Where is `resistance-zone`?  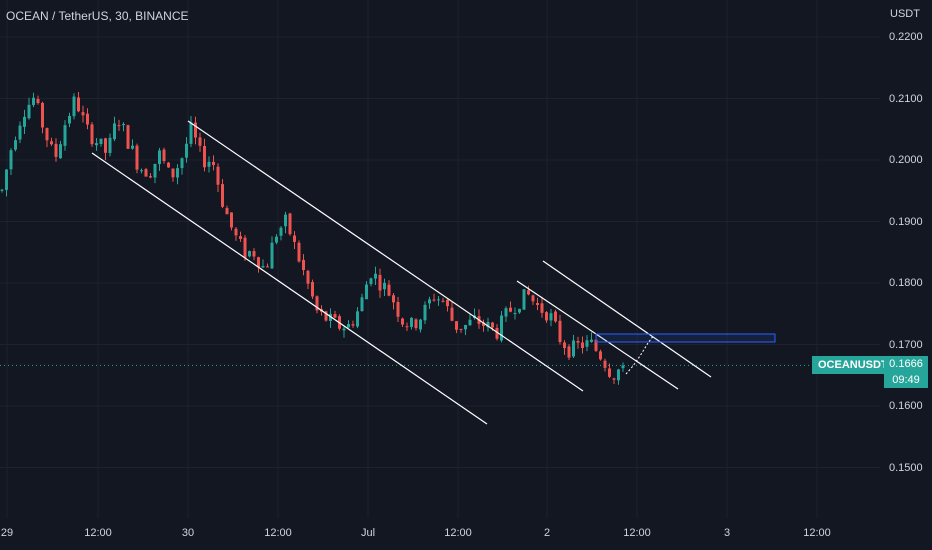
resistance-zone is located at coordinates (685, 338).